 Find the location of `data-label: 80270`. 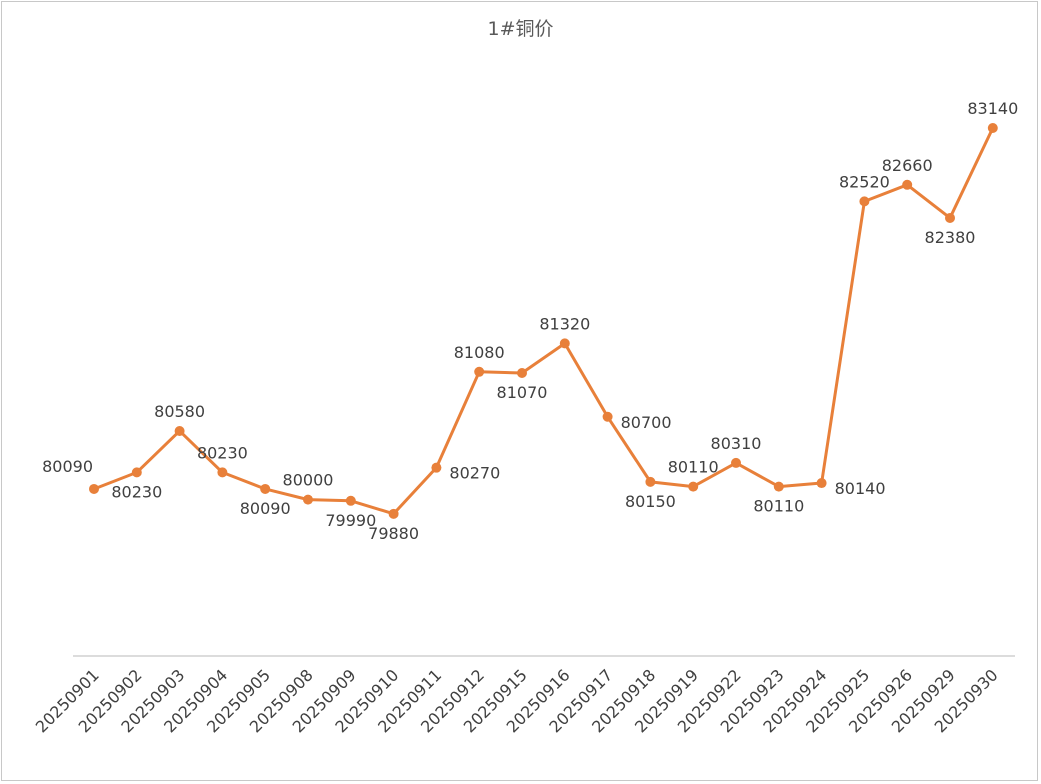

data-label: 80270 is located at coordinates (474, 473).